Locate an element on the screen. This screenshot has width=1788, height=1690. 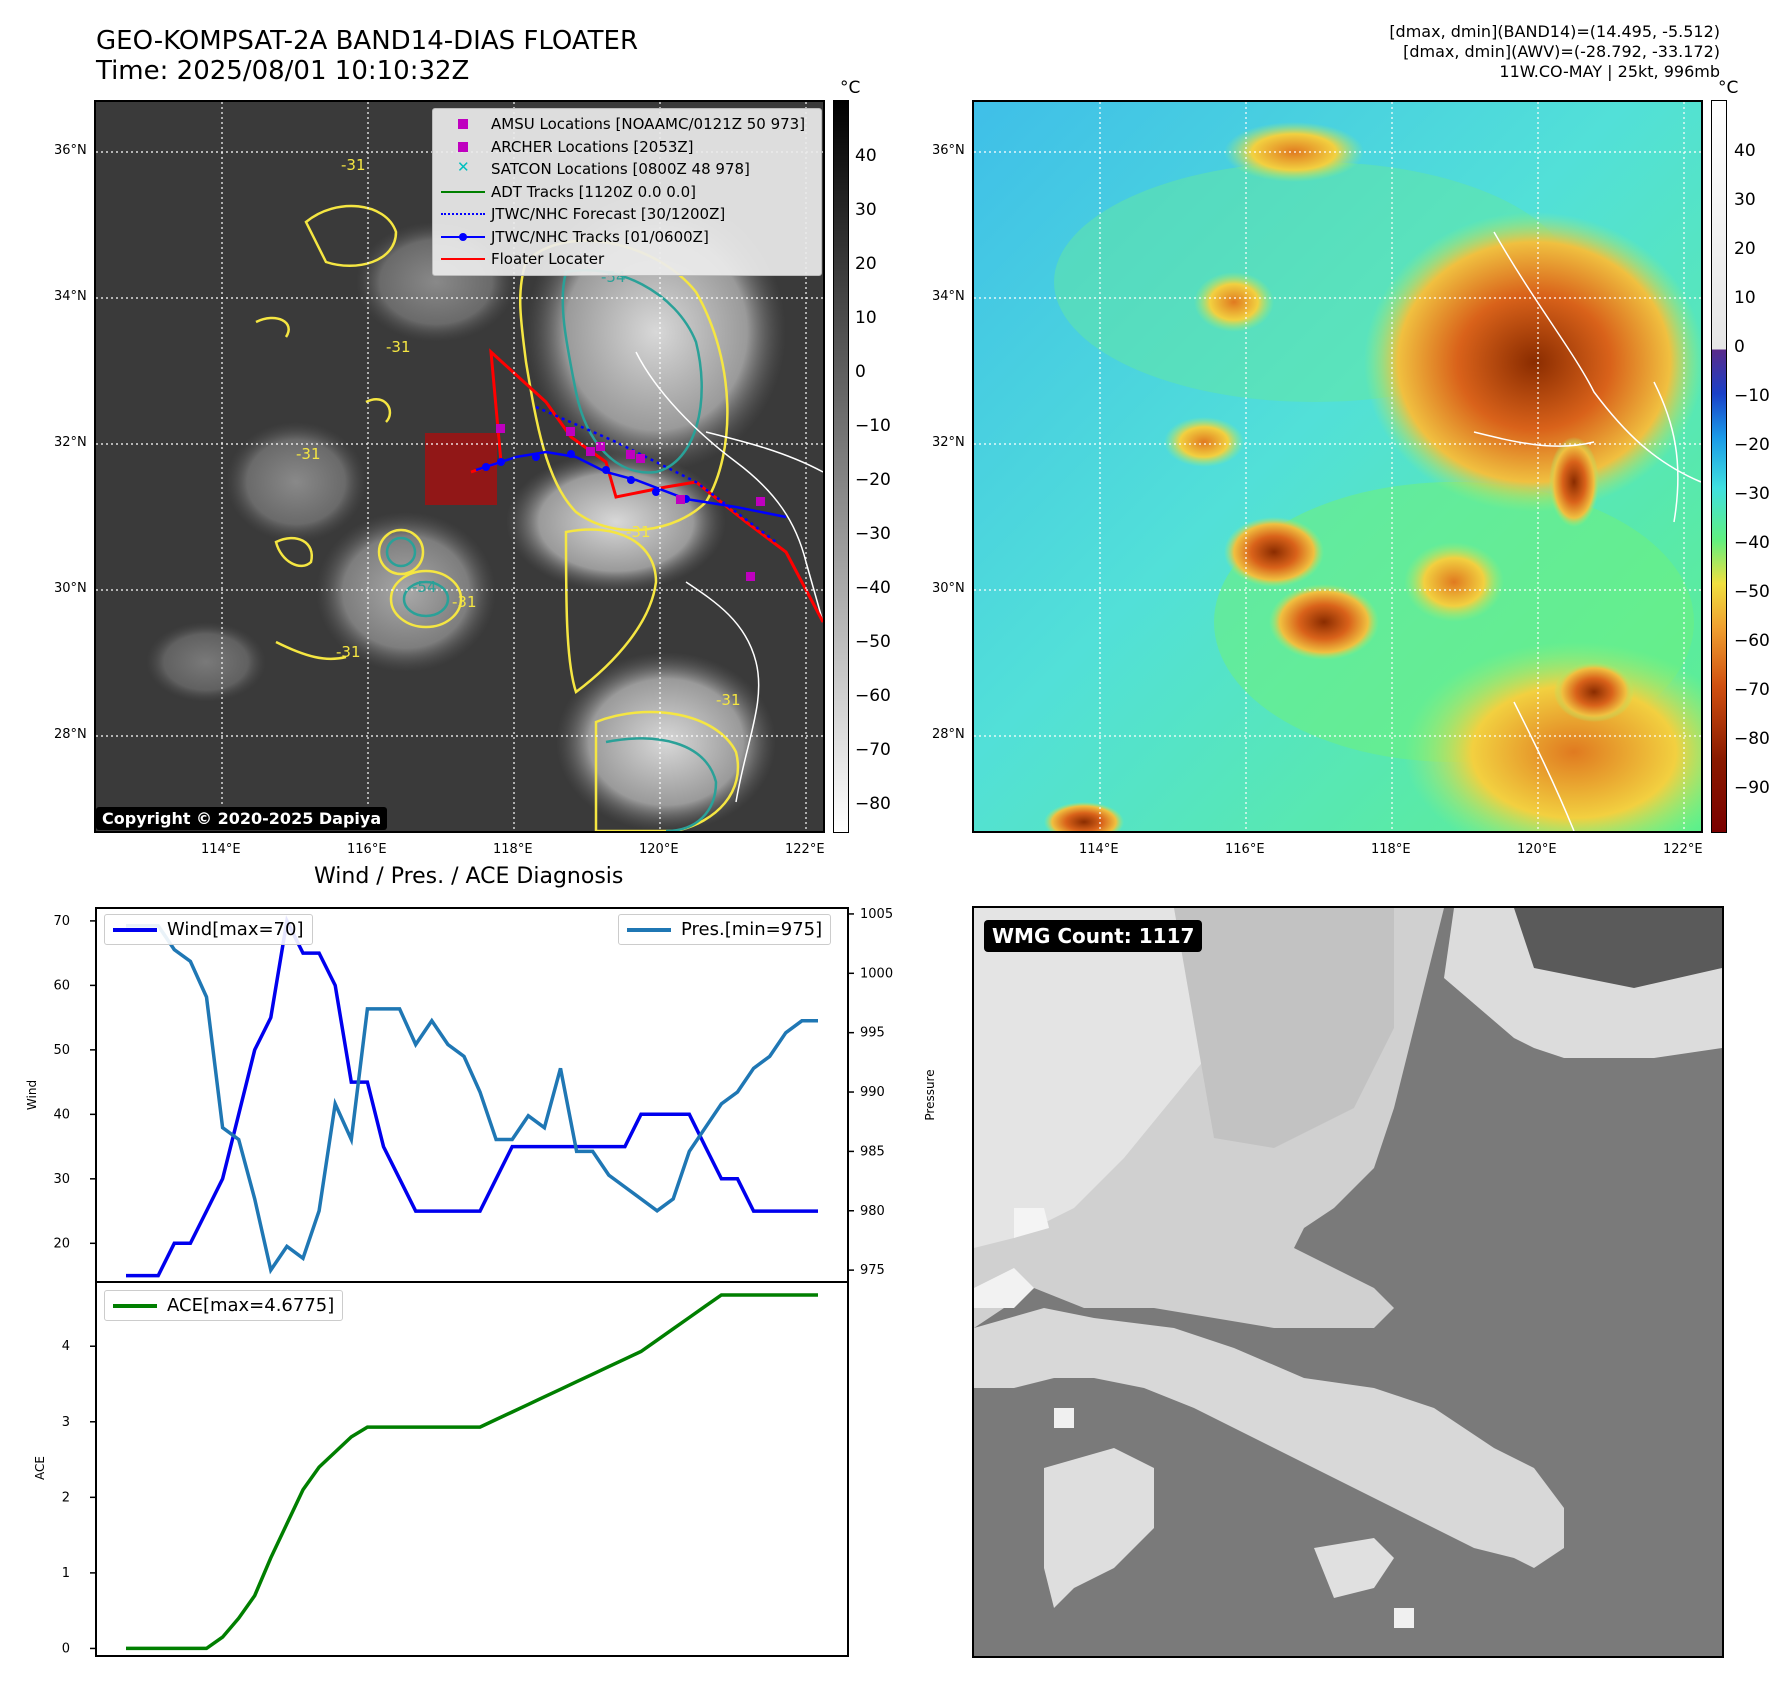
ace-legend-label: ACE[max=4.6775] is located at coordinates (251, 1305).